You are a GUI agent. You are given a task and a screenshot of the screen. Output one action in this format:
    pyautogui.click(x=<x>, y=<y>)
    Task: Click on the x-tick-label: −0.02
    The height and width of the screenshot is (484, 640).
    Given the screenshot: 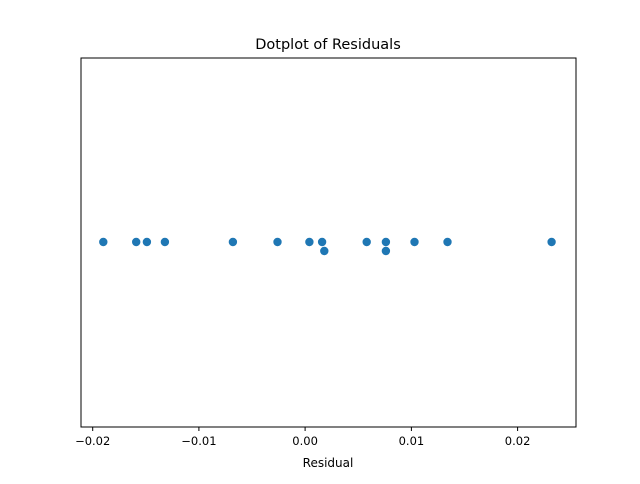 What is the action you would take?
    pyautogui.click(x=92, y=441)
    